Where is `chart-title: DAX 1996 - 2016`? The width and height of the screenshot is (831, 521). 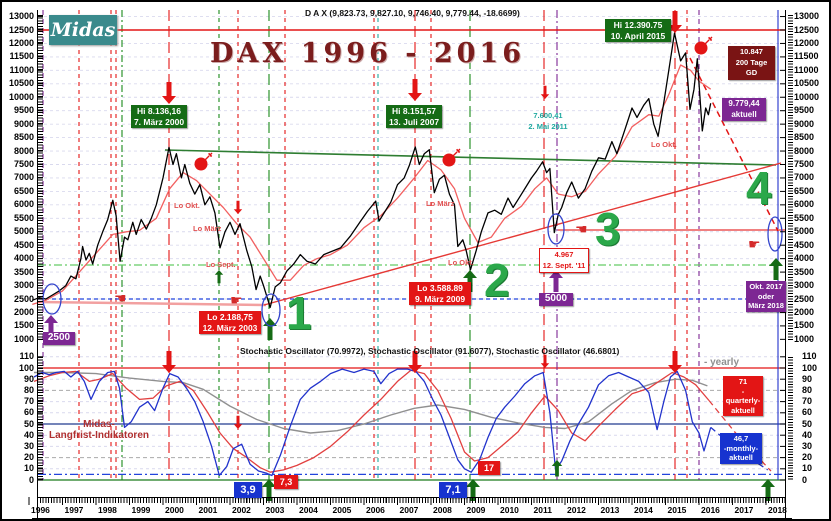
chart-title: DAX 1996 - 2016 is located at coordinates (368, 53).